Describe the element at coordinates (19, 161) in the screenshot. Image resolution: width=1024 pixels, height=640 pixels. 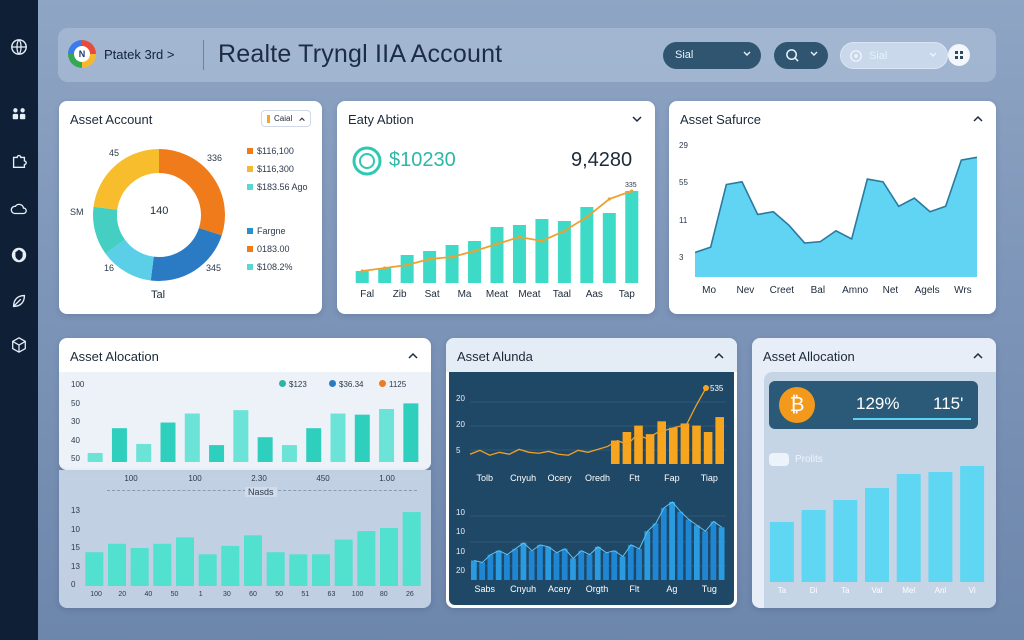
I see `puzzle-icon` at that location.